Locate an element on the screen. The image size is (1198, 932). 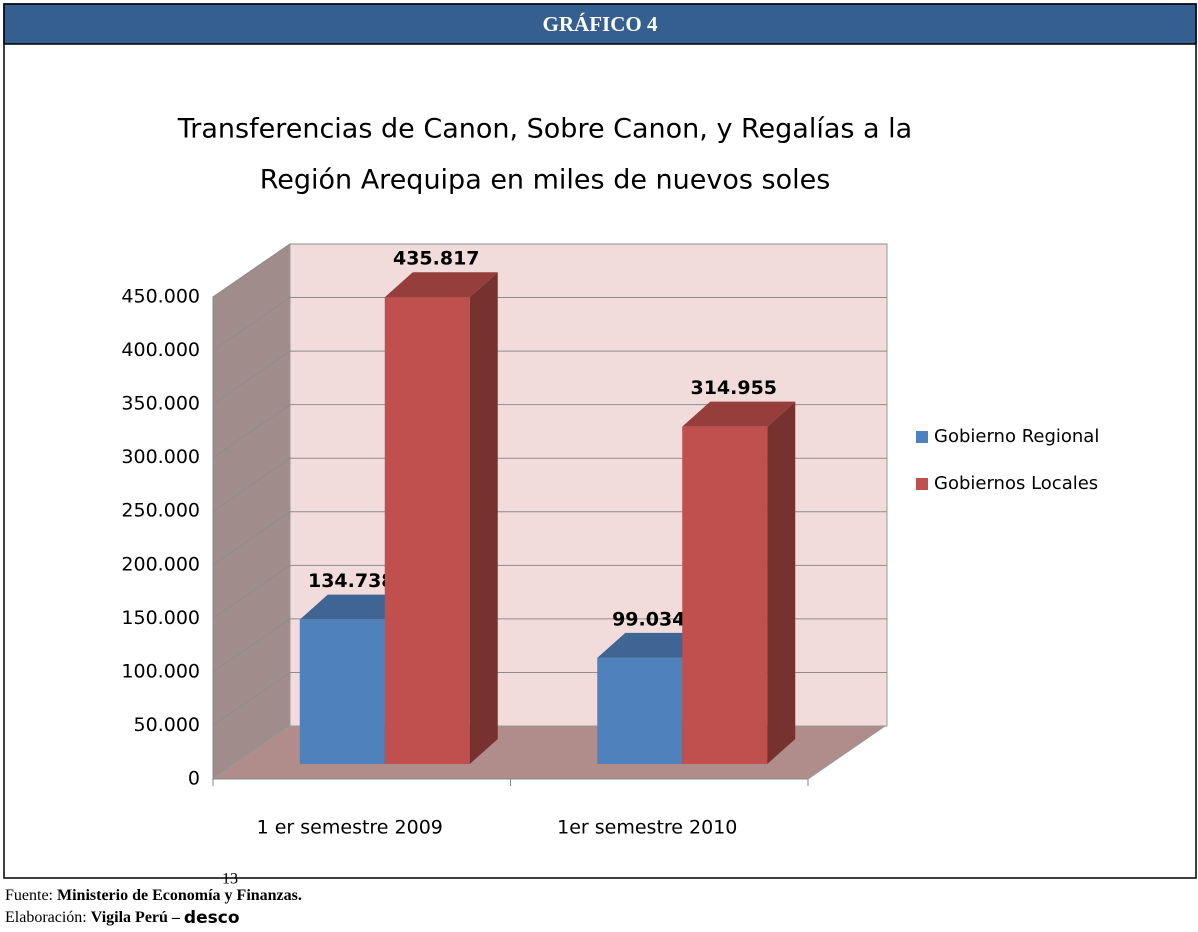
credit-brand: desco is located at coordinates (212, 918).